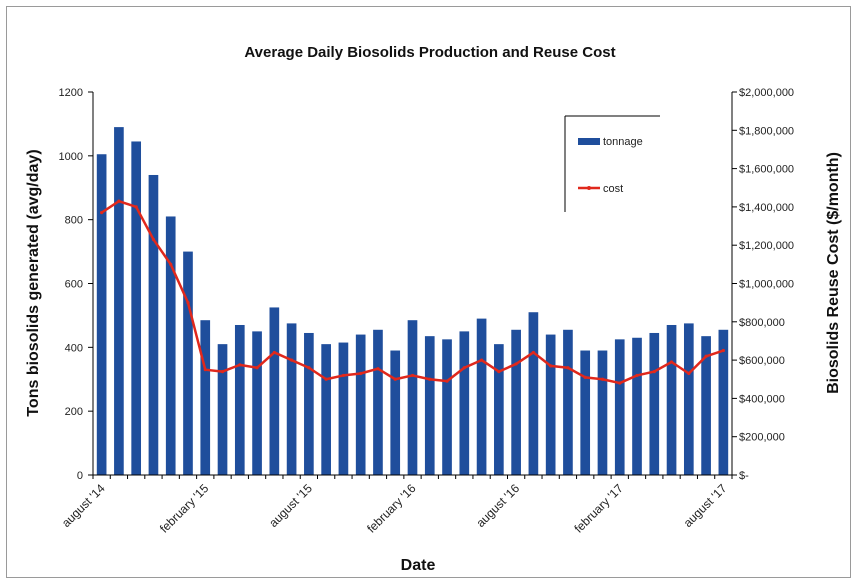 The height and width of the screenshot is (584, 859). Describe the element at coordinates (74, 348) in the screenshot. I see `y-tick-label: 400` at that location.